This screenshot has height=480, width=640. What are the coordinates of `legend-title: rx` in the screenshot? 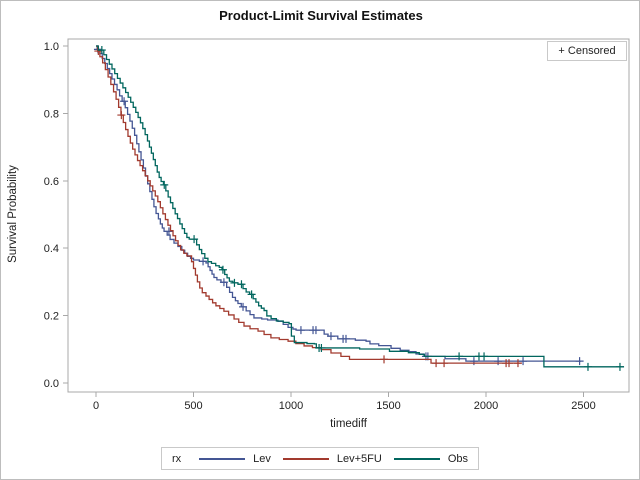 It's located at (176, 458).